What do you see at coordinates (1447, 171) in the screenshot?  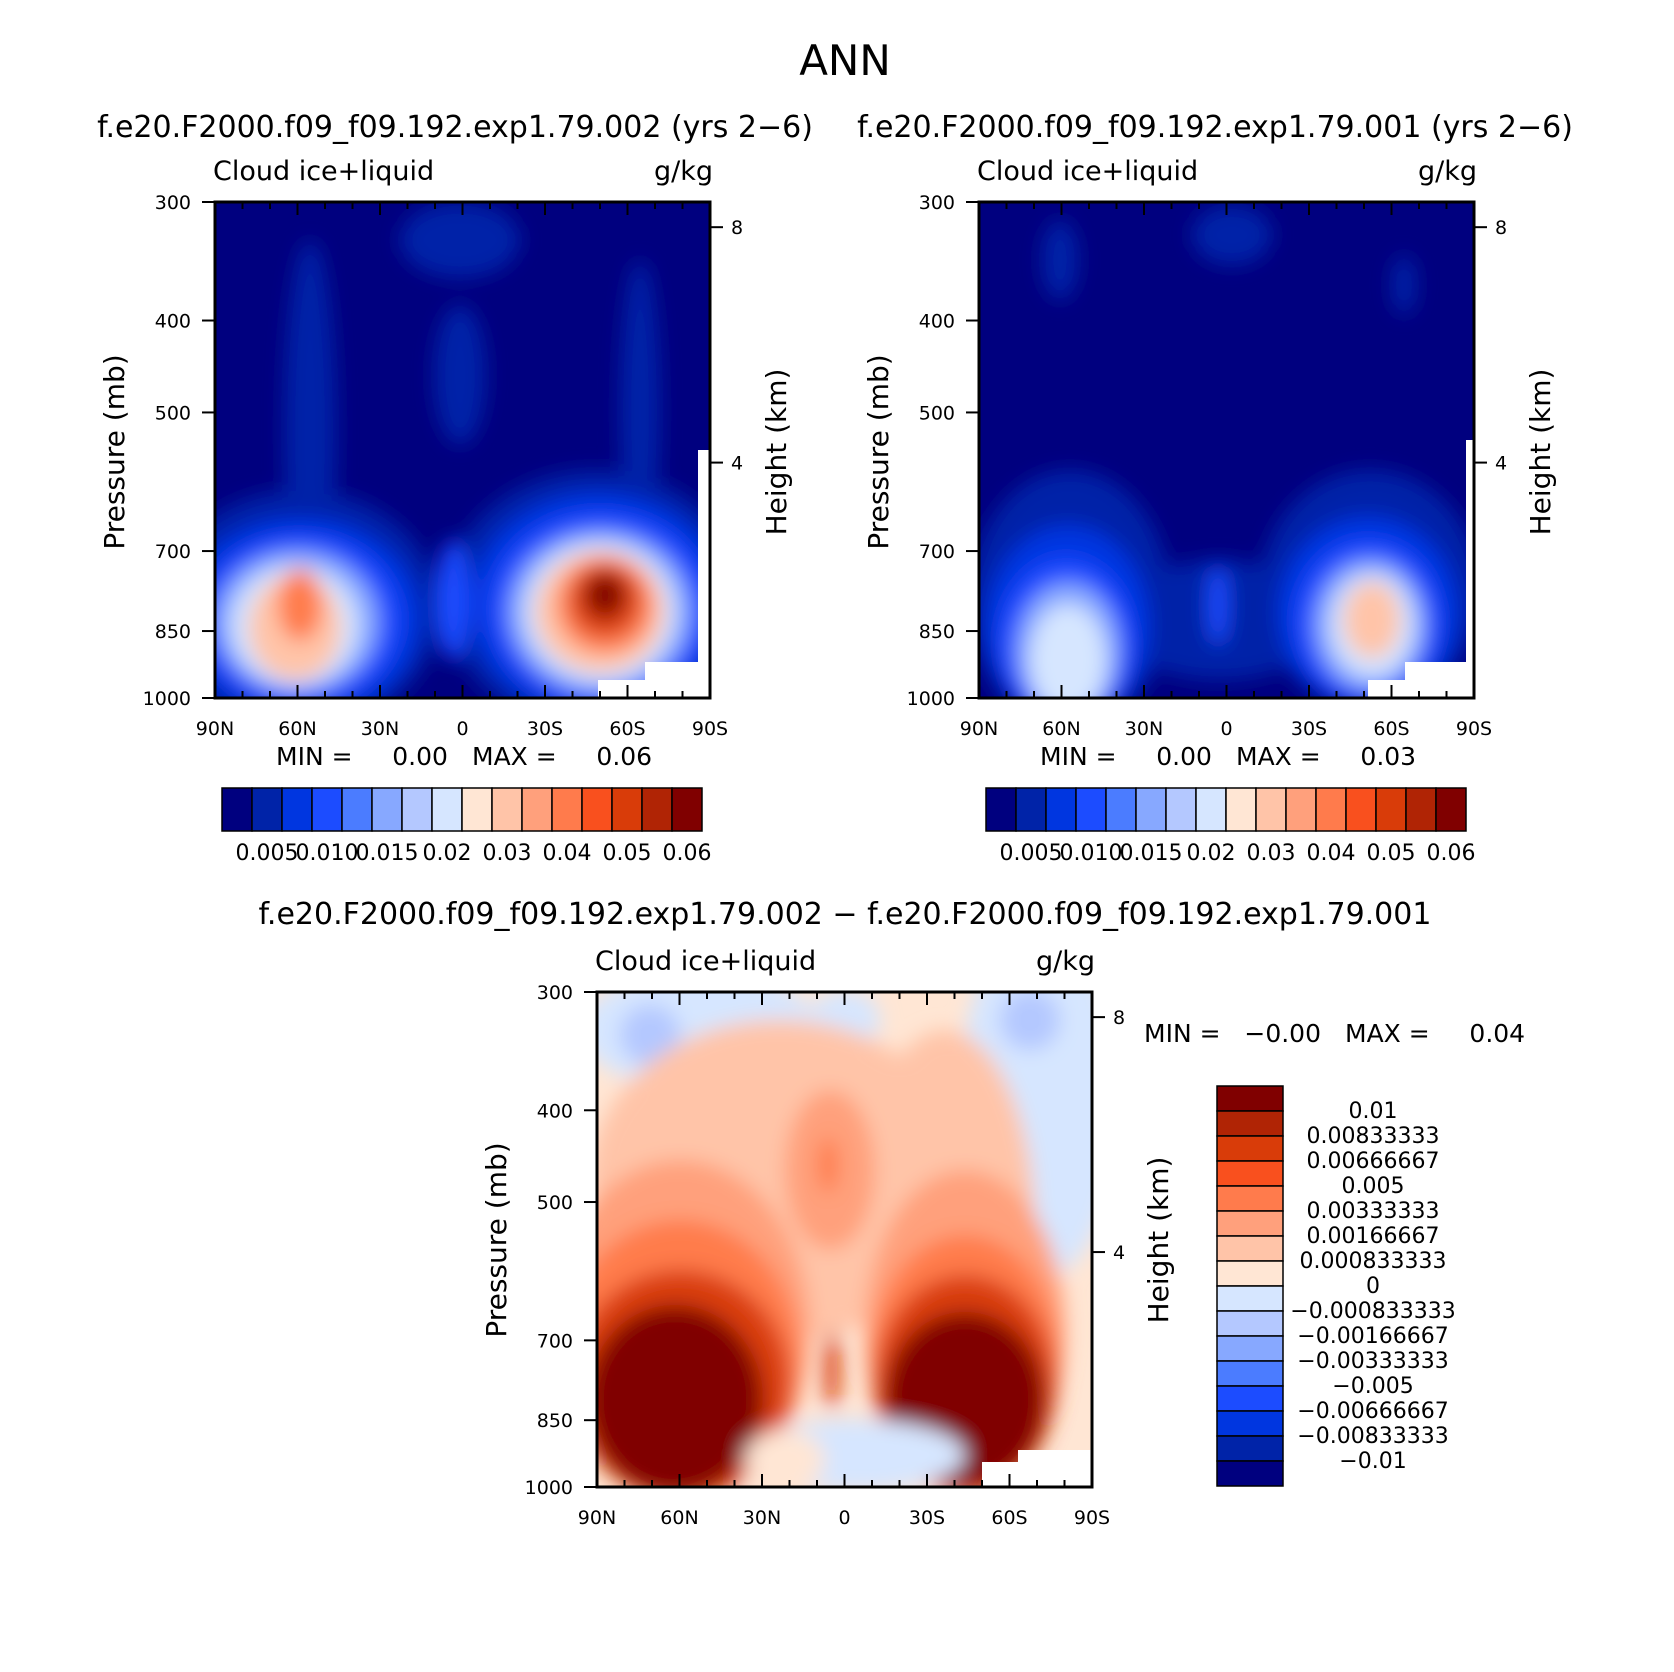 I see `units-label-b: g/kg` at bounding box center [1447, 171].